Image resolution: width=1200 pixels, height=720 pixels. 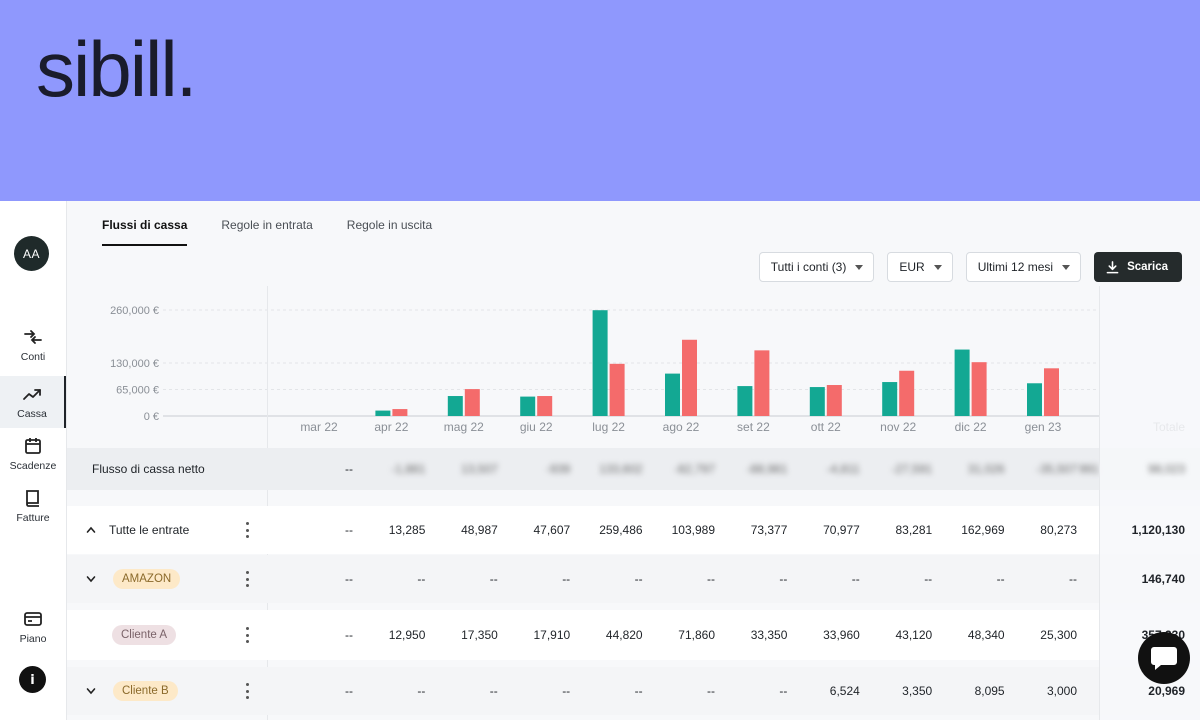 I want to click on total-row: 357,330, so click(x=633, y=635).